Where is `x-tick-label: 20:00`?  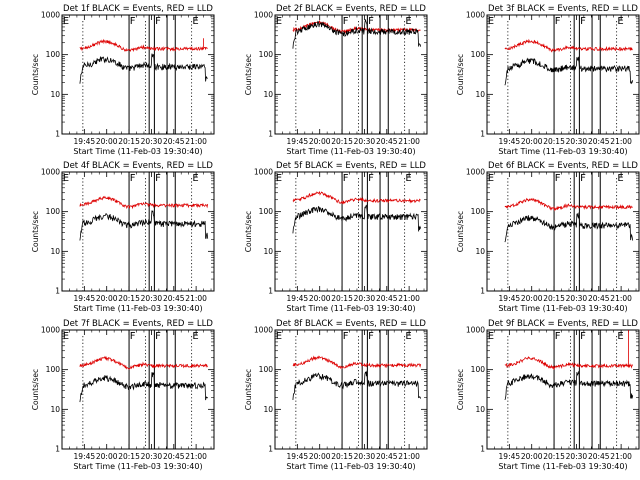
x-tick-label: 20:00 is located at coordinates (107, 298).